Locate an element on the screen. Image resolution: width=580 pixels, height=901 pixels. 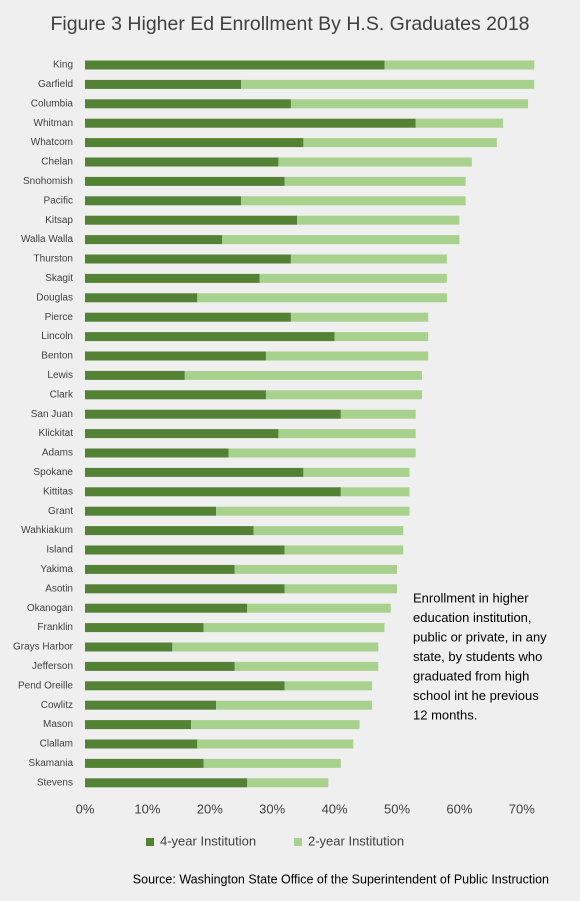
annotation: education institution, is located at coordinates (472, 617).